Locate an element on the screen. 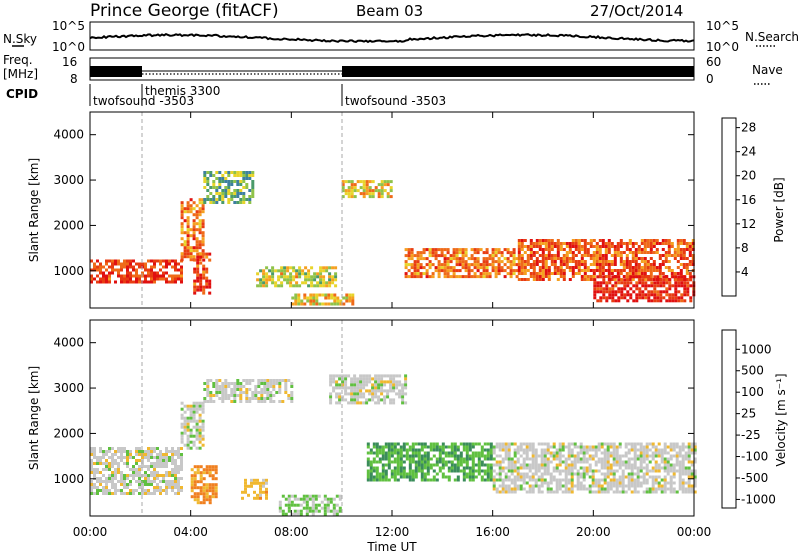 The image size is (800, 554). colorbar-tick-label: 25 is located at coordinates (748, 414).